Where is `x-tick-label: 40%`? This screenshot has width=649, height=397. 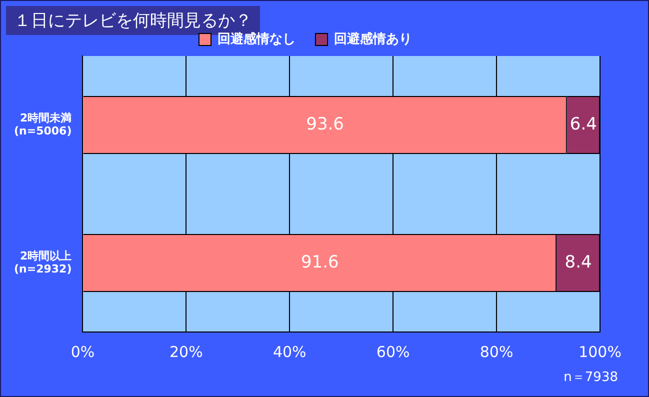
x-tick-label: 40% is located at coordinates (289, 351).